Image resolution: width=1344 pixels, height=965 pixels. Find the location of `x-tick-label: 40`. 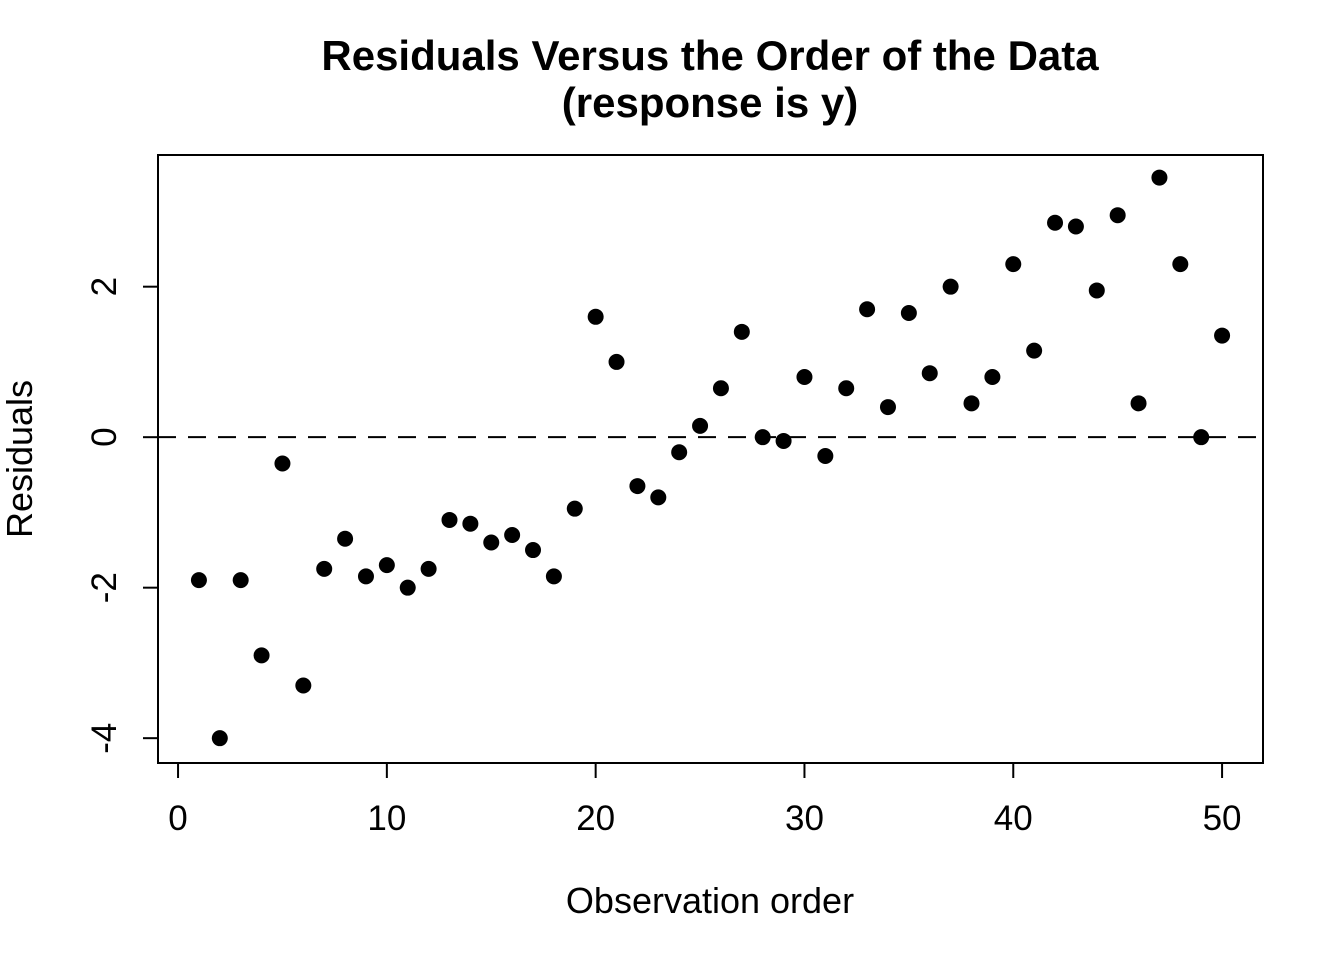

x-tick-label: 40 is located at coordinates (1013, 818).